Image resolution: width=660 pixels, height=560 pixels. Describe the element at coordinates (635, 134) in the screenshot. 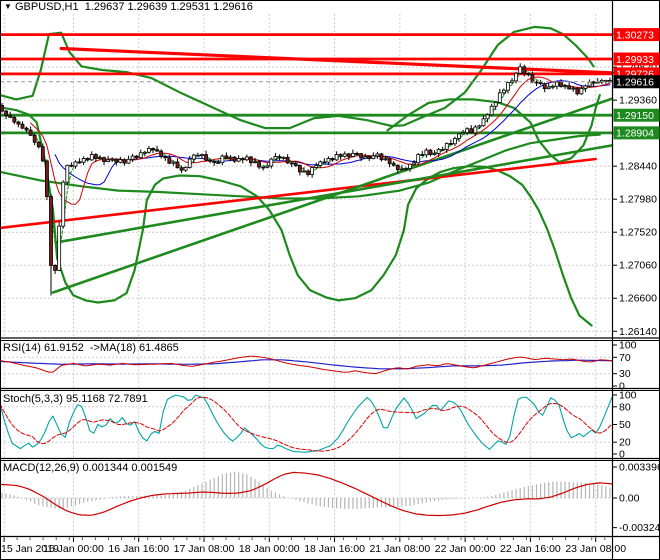

I see `svg-text: 1.28904` at that location.